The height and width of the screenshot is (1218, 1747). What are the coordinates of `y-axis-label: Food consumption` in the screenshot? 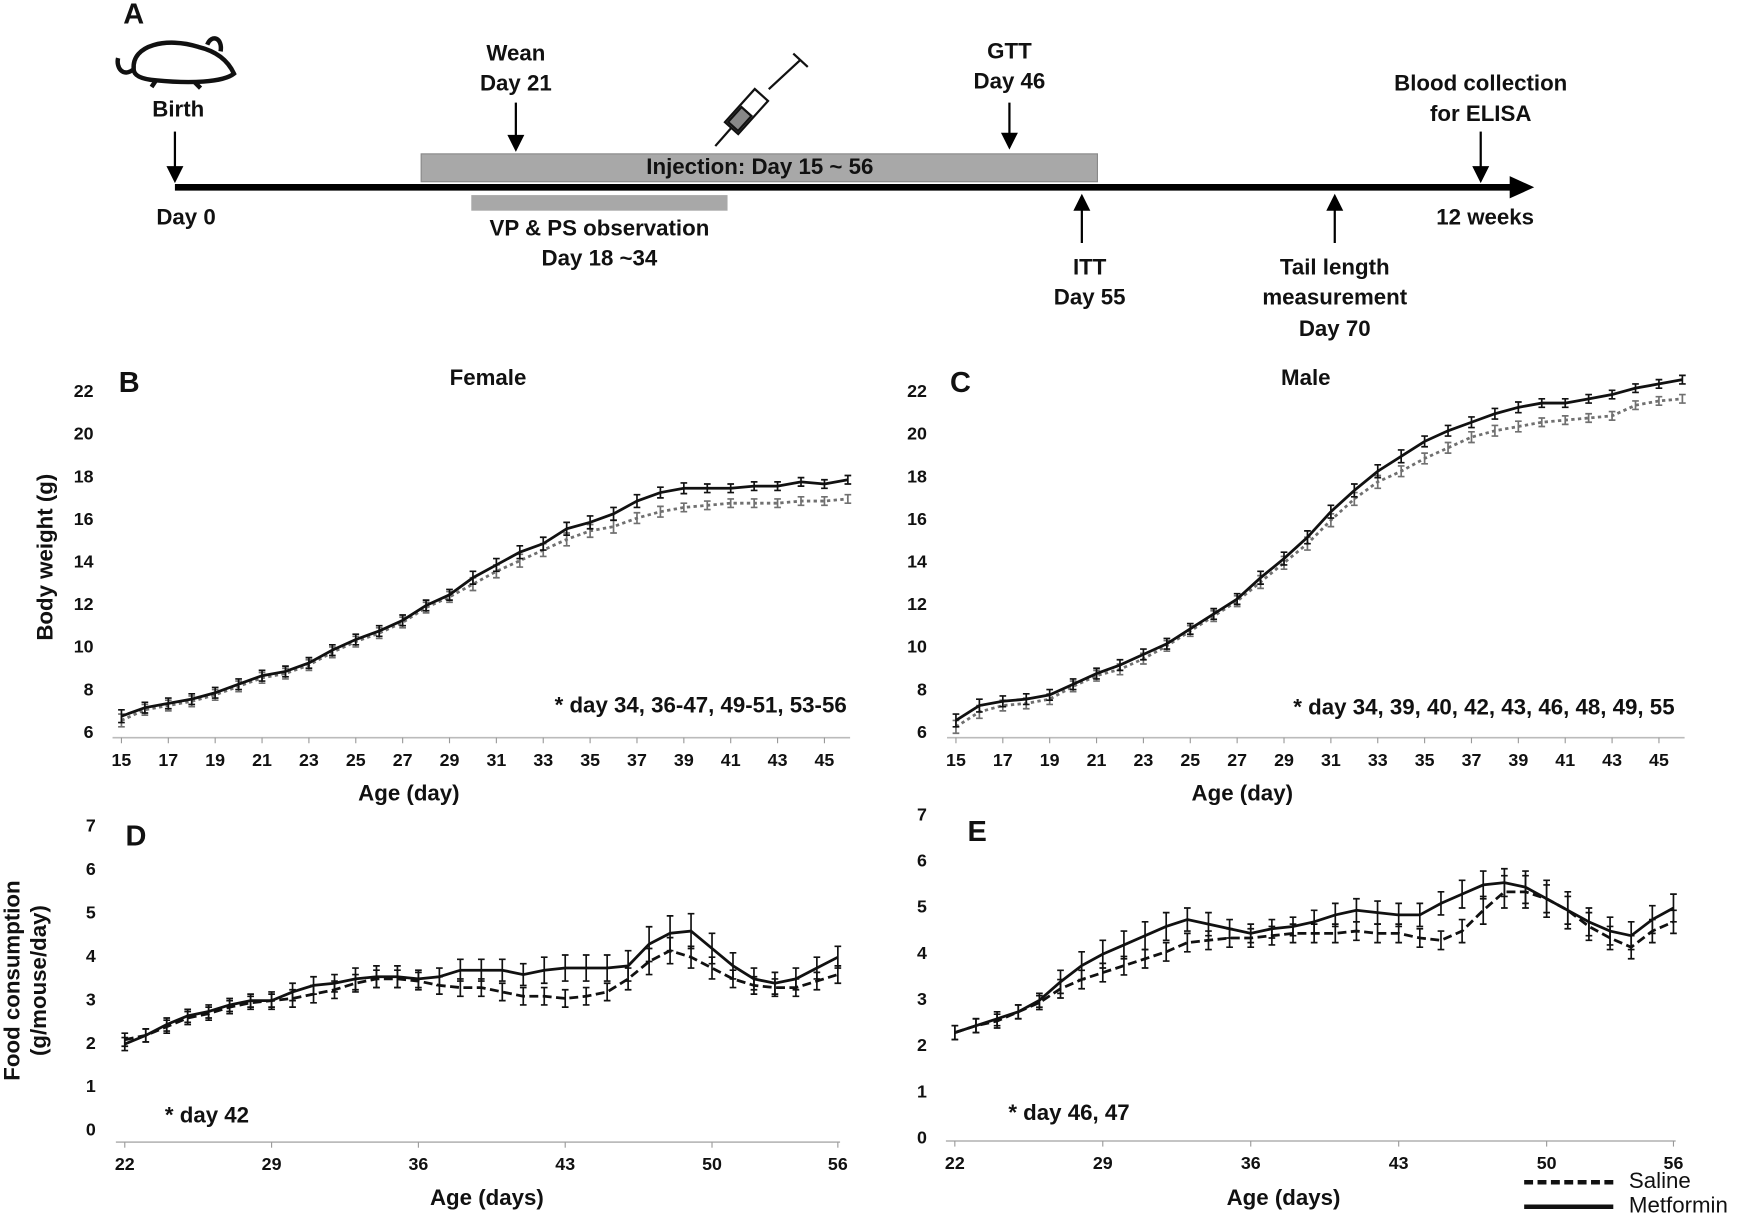 It's located at (12, 980).